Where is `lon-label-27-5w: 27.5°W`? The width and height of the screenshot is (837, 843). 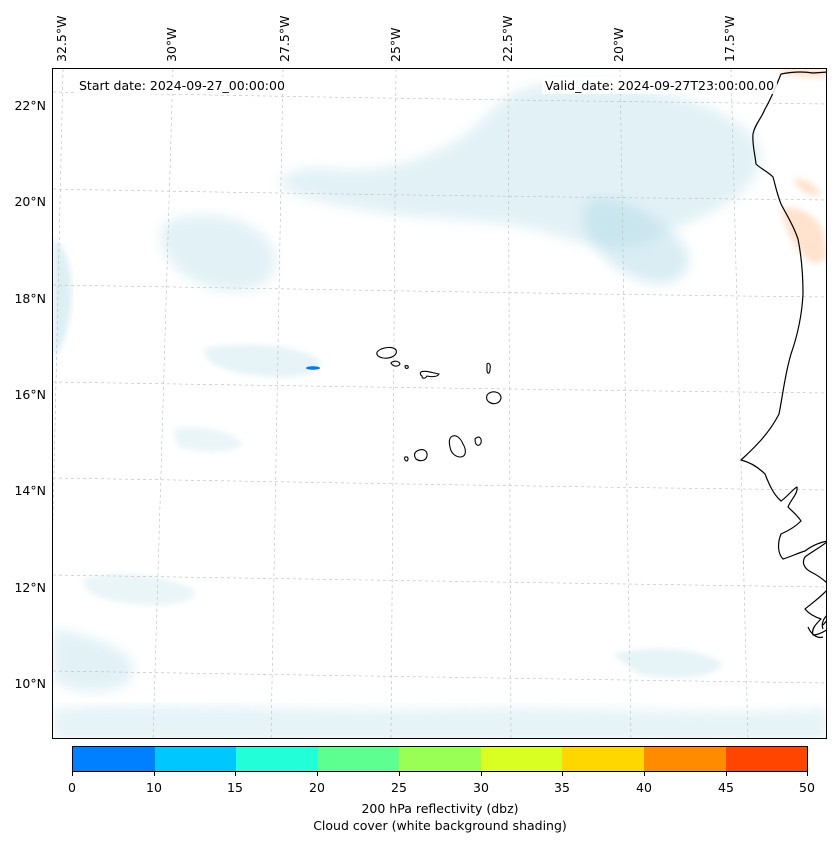 lon-label-27-5w: 27.5°W is located at coordinates (284, 38).